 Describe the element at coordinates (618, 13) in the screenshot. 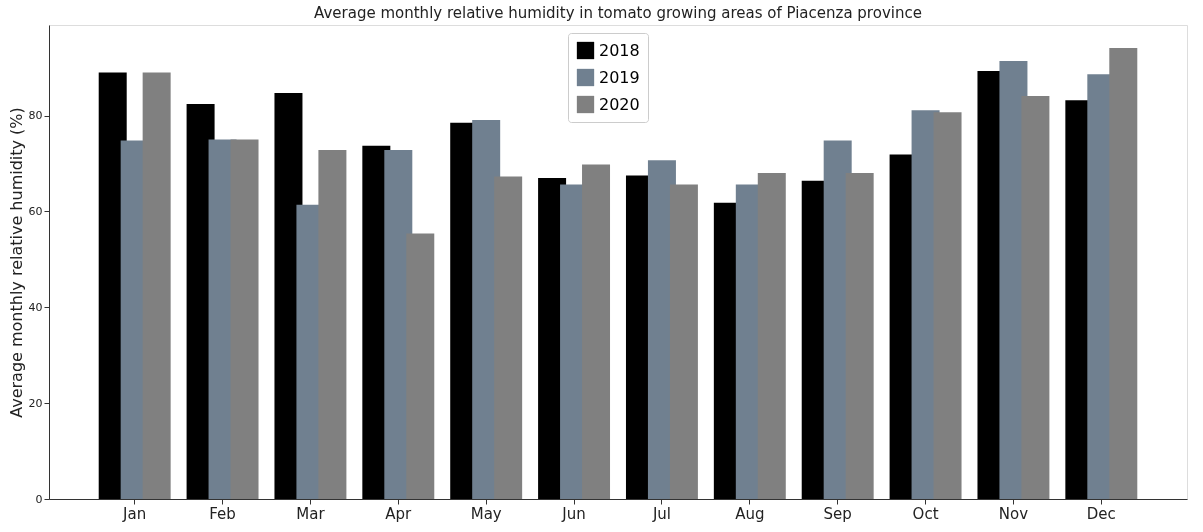

I see `chart-title: Average monthly relative humidity in tomato growing areas of Piacenza province` at that location.